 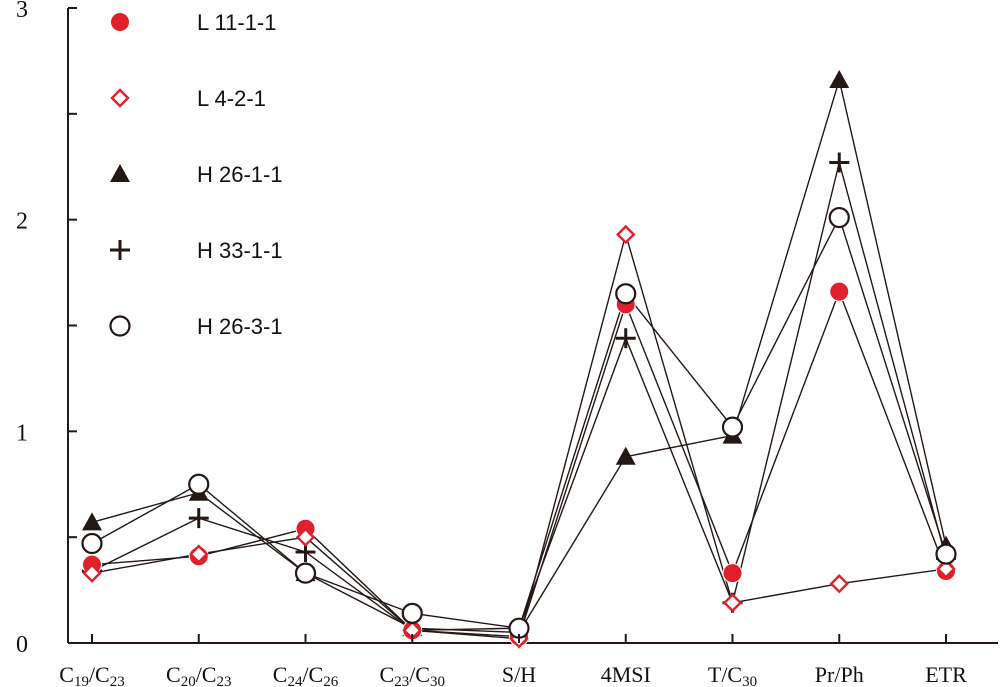 I want to click on y-tick-label: 0, so click(x=22, y=645).